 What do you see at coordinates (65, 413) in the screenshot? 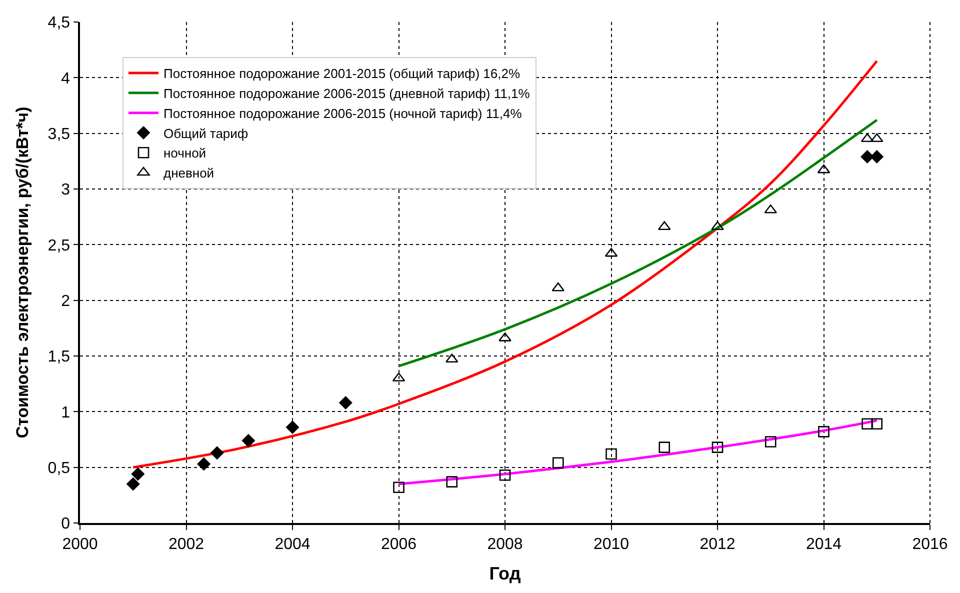
I see `y-tick-label: 1` at bounding box center [65, 413].